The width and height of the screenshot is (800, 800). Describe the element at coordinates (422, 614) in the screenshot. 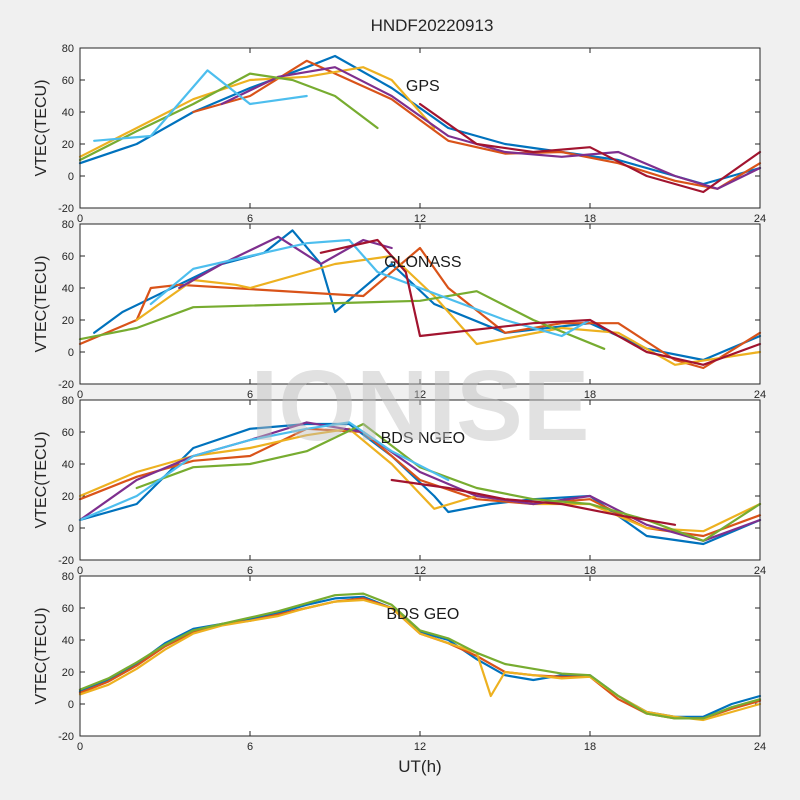

I see `panel-annotation: BDS GEO` at that location.